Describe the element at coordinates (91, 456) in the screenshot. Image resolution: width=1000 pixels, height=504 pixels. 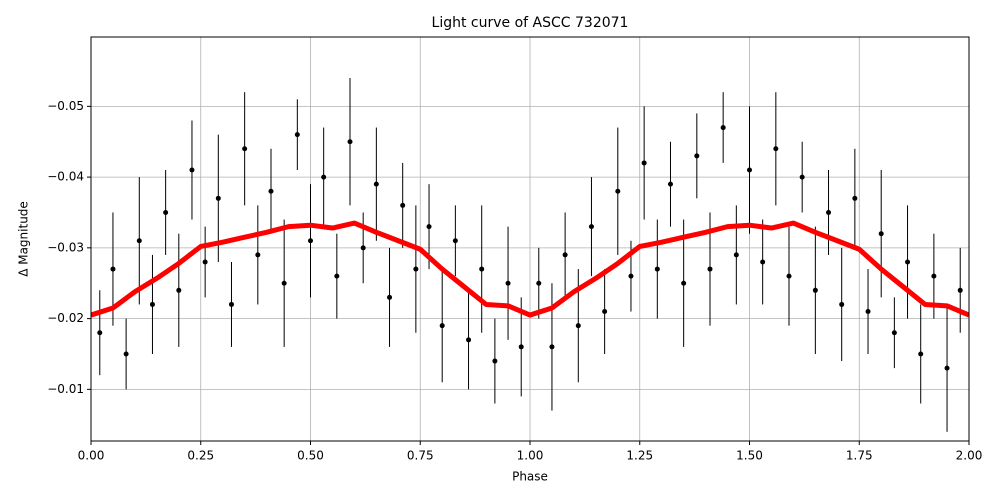
I see `x-tick-label: 0.00` at that location.